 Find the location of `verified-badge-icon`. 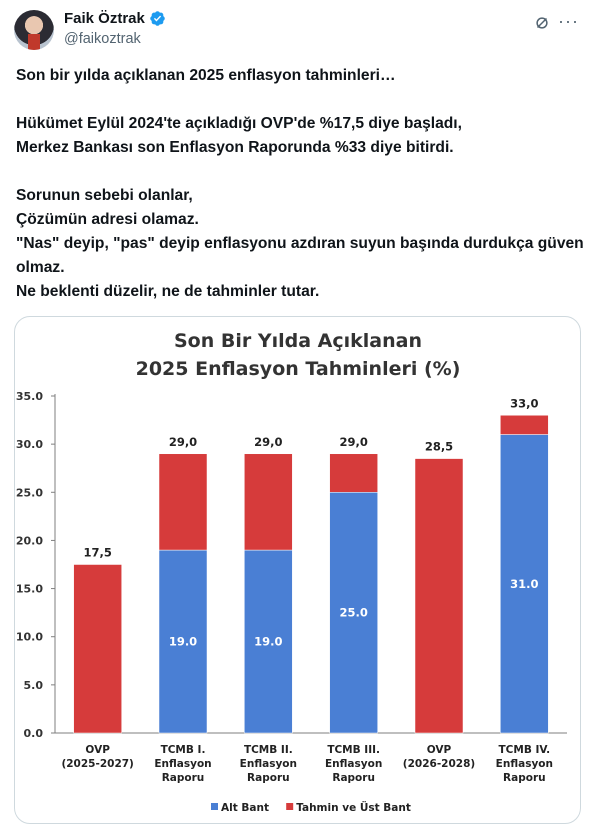

verified-badge-icon is located at coordinates (157, 18).